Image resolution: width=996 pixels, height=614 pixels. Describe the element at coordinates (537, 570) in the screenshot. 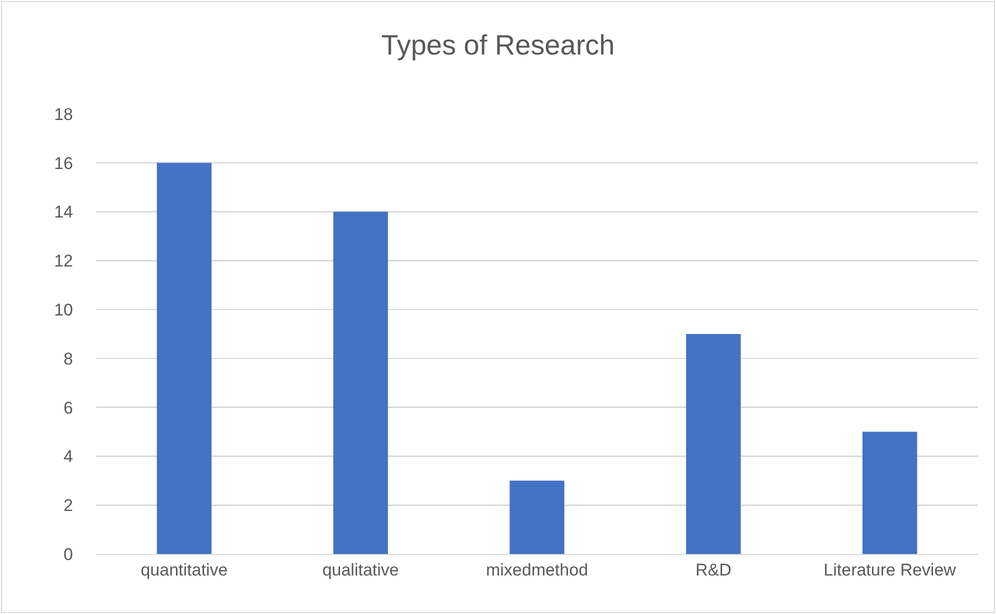

I see `x-tick-label: mixedmethod` at that location.